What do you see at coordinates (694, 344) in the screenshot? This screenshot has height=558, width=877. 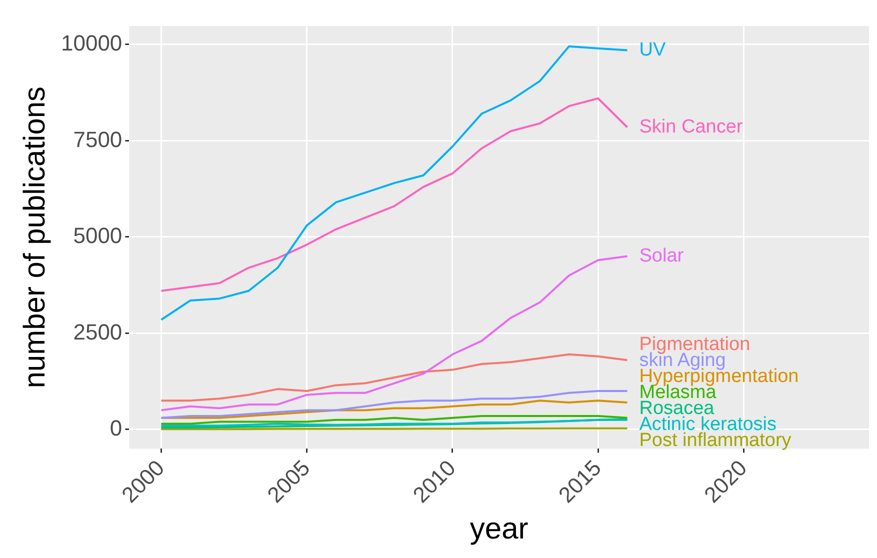 I see `series-label: Pigmentation` at bounding box center [694, 344].